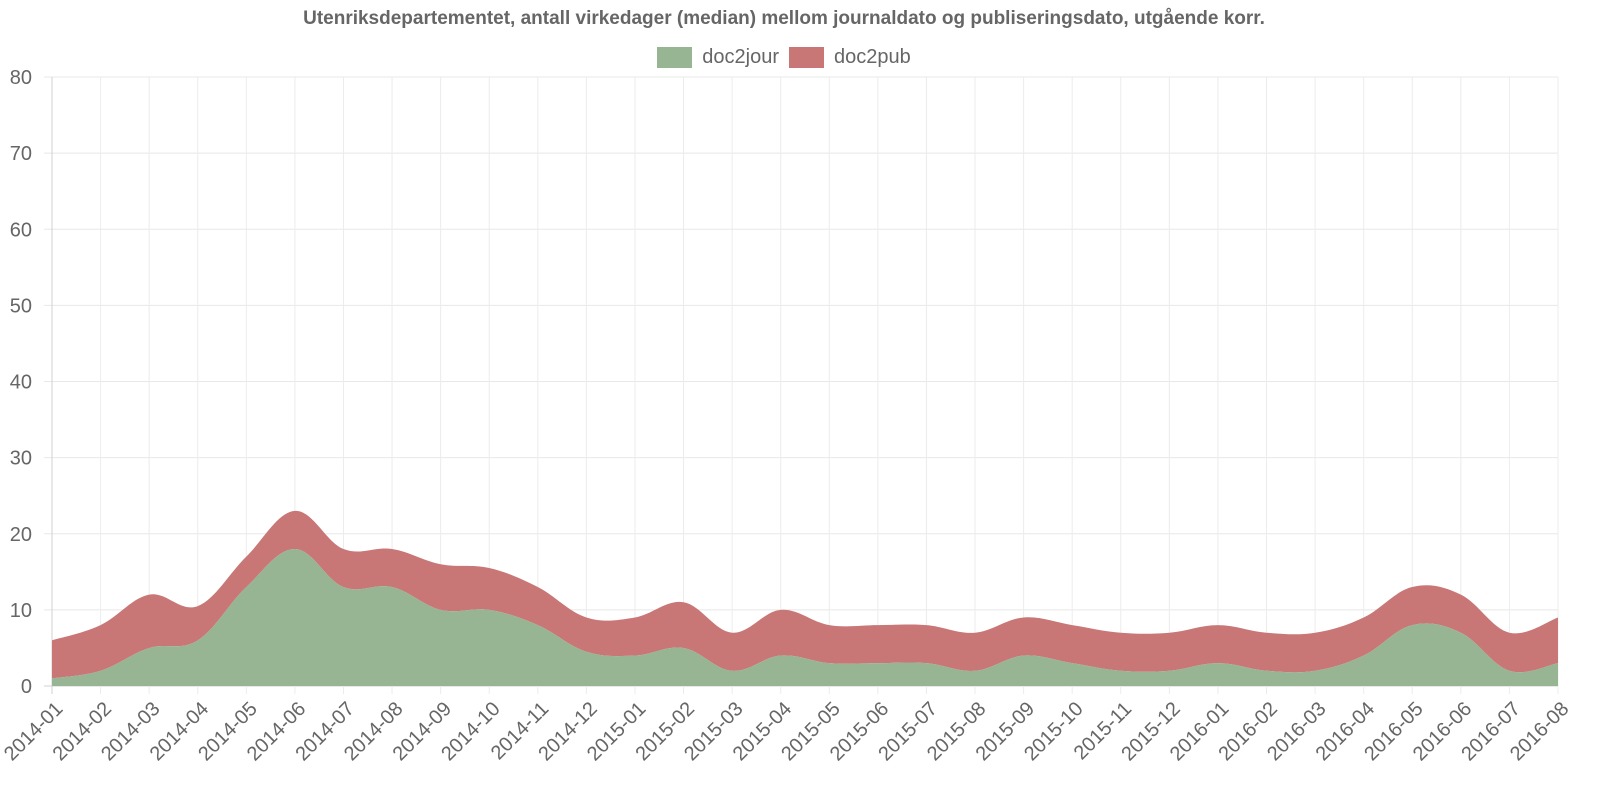  Describe the element at coordinates (21, 154) in the screenshot. I see `y-tick-label: 70` at that location.